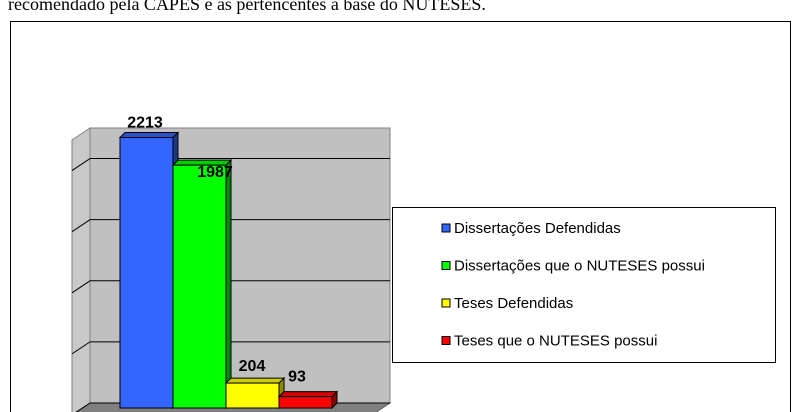 Image resolution: width=803 pixels, height=412 pixels. What do you see at coordinates (81, 269) in the screenshot?
I see `side-wall` at bounding box center [81, 269].